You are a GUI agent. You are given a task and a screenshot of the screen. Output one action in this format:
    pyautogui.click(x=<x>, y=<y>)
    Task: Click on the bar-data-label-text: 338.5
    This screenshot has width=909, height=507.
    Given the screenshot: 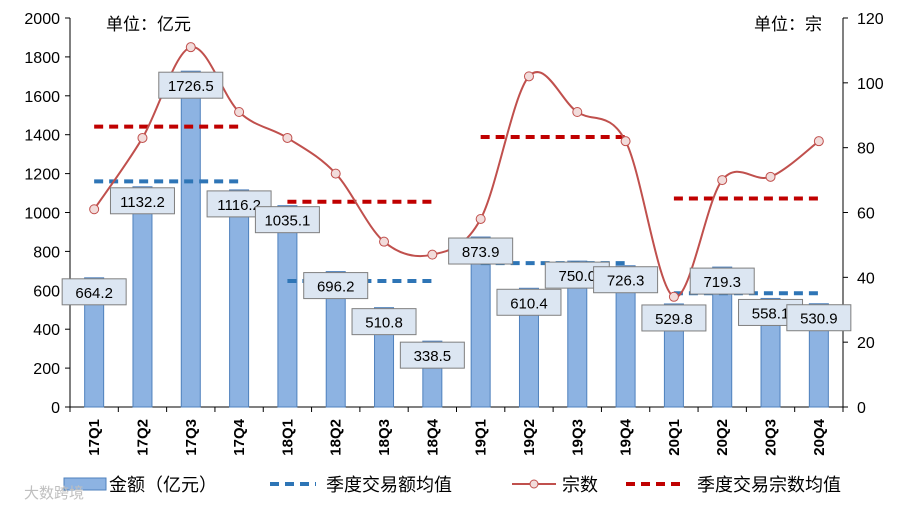 What is the action you would take?
    pyautogui.click(x=433, y=356)
    